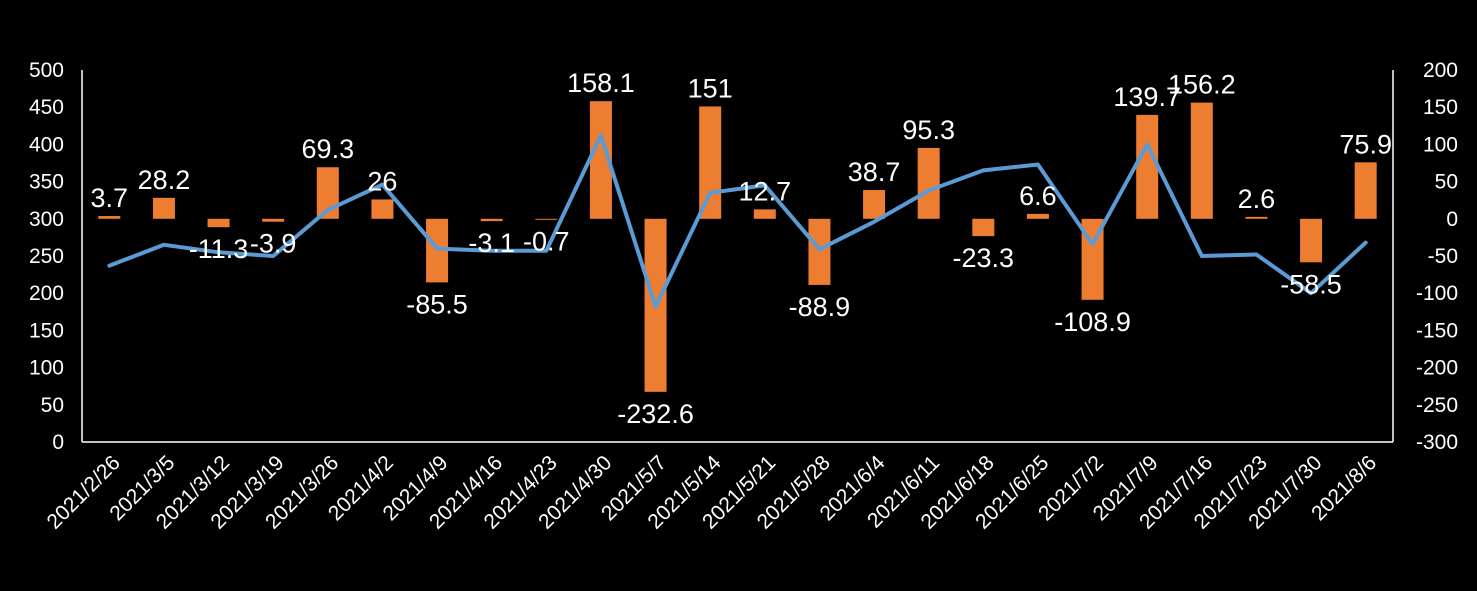  What do you see at coordinates (46, 182) in the screenshot?
I see `left-tick-label: 350` at bounding box center [46, 182].